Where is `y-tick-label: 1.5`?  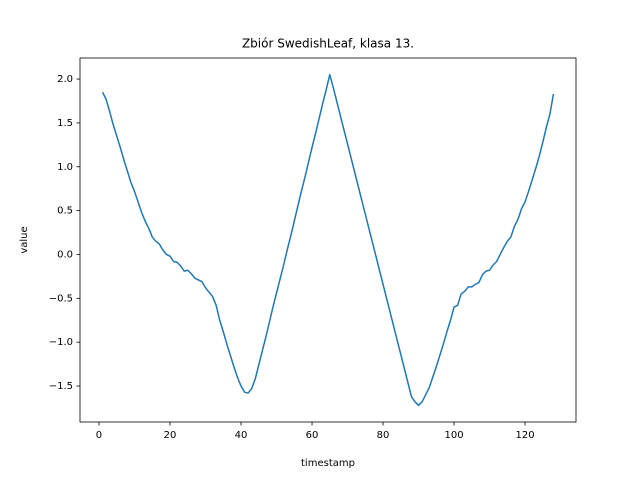 y-tick-label: 1.5 is located at coordinates (65, 123).